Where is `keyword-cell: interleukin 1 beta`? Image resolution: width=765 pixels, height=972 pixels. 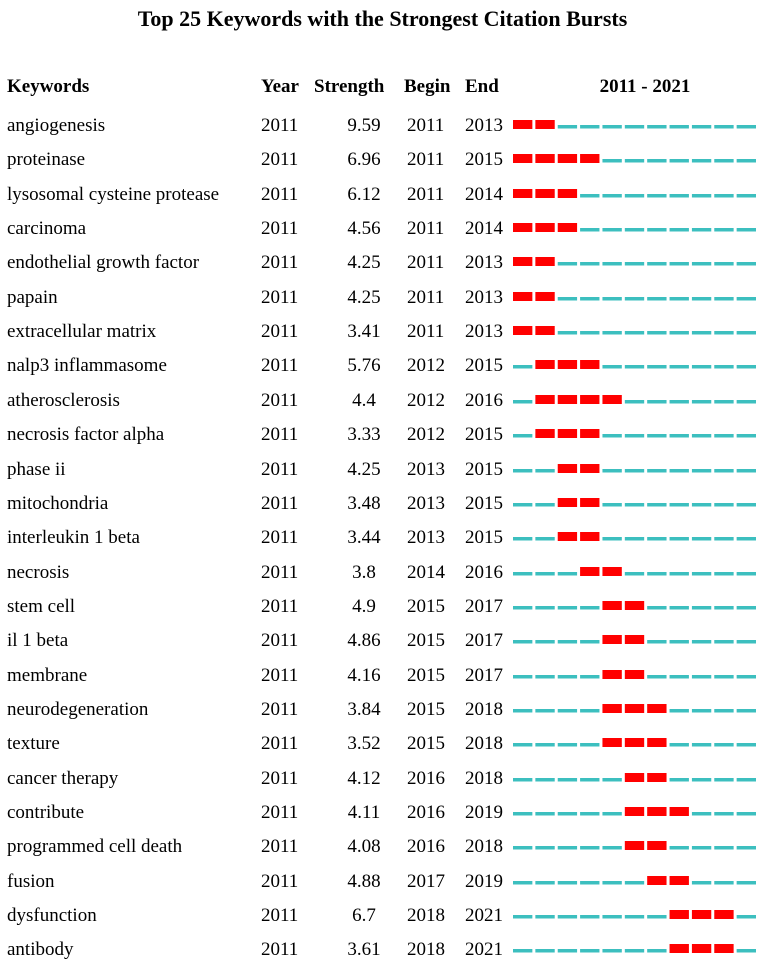
keyword-cell: interleukin 1 beta is located at coordinates (73, 538).